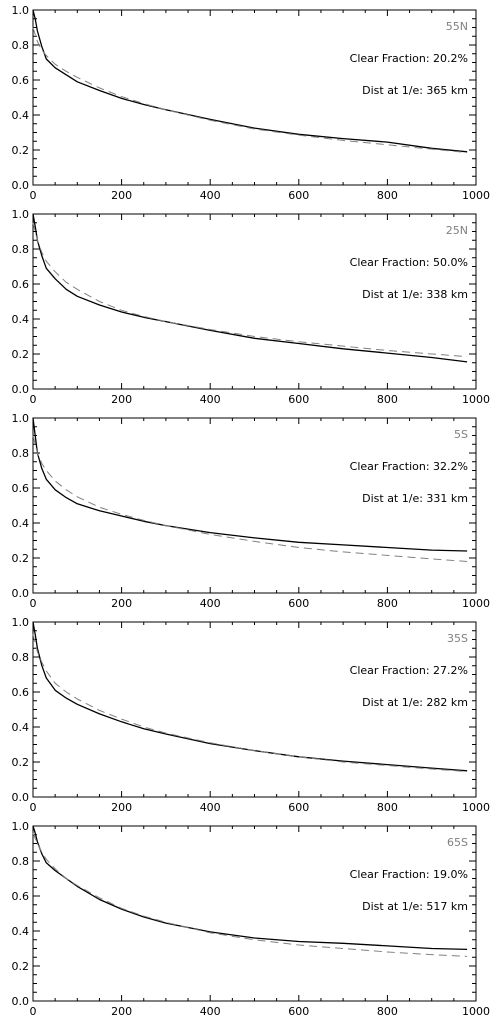 The width and height of the screenshot is (491, 1030). What do you see at coordinates (409, 670) in the screenshot?
I see `clear-fraction-label: Clear Fraction: 27.2%` at bounding box center [409, 670].